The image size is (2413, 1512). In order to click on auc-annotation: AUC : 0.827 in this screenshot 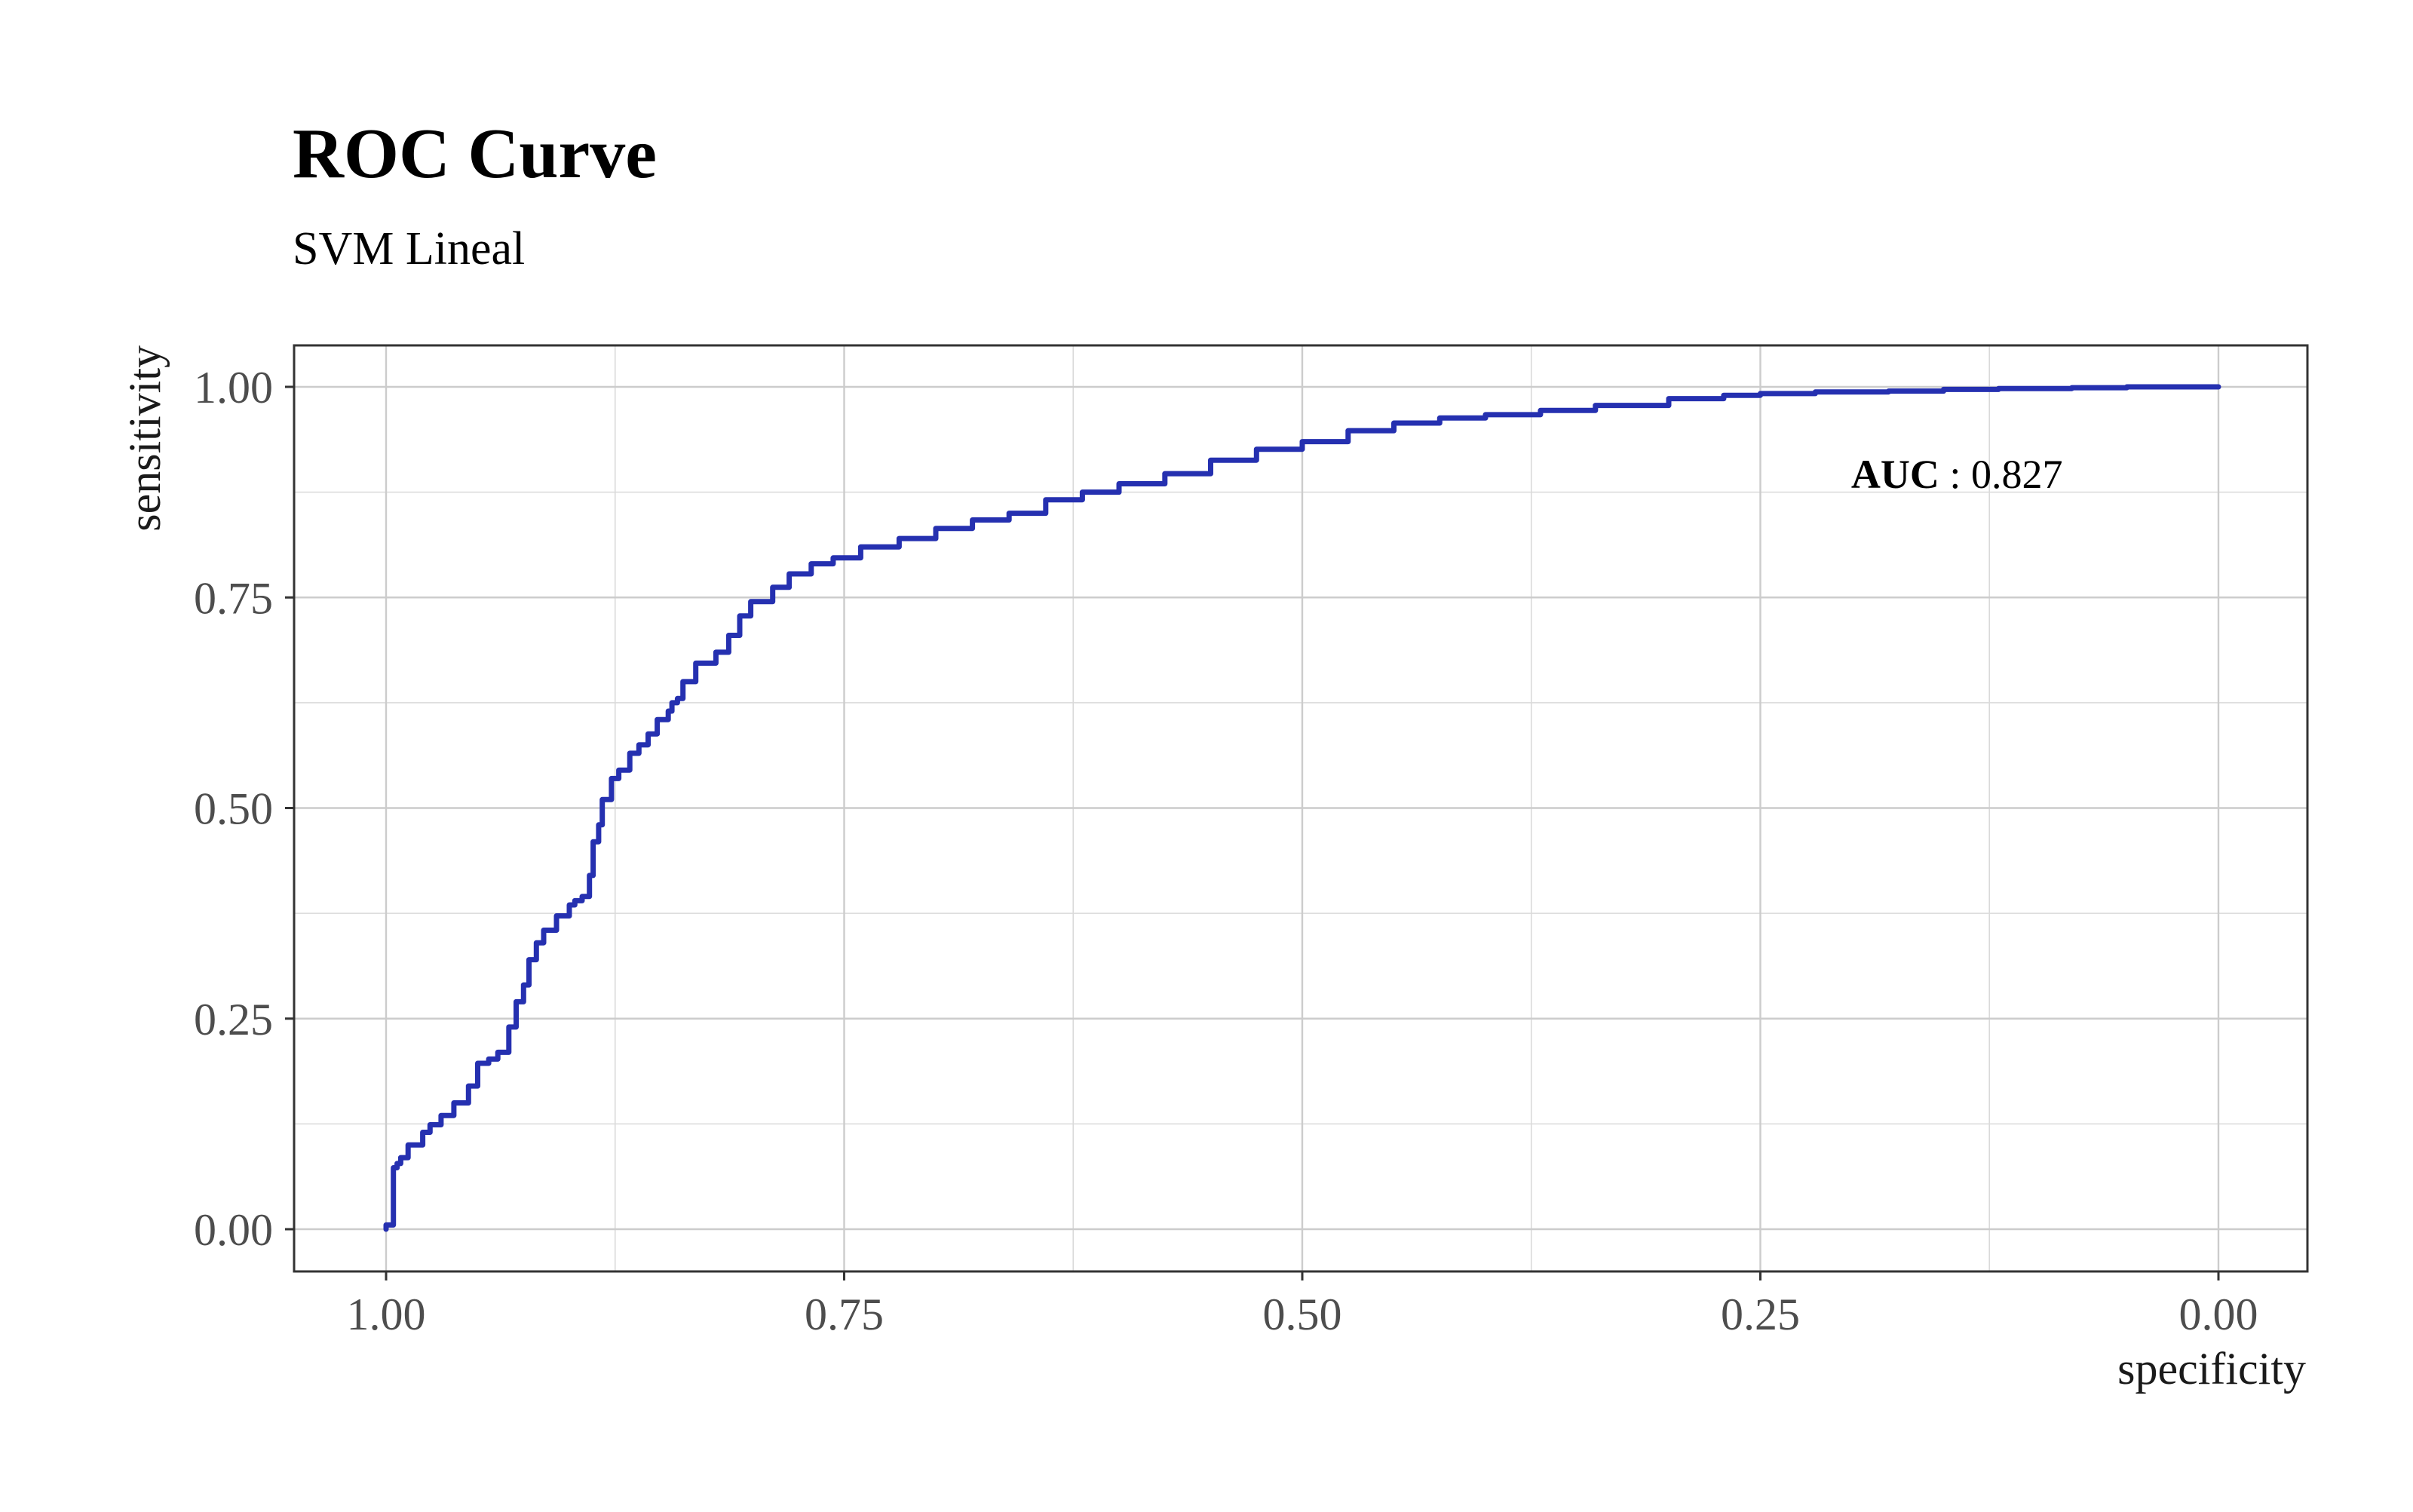, I will do `click(1957, 474)`.